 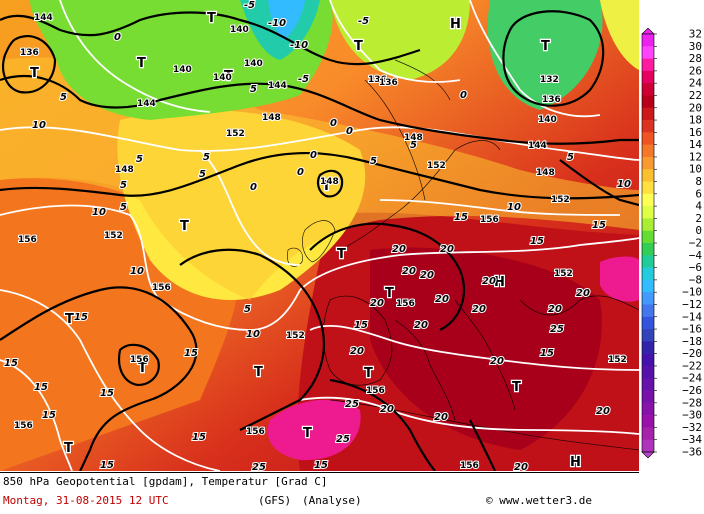 What do you see at coordinates (695, 58) in the screenshot?
I see `legend-label: 28` at bounding box center [695, 58].